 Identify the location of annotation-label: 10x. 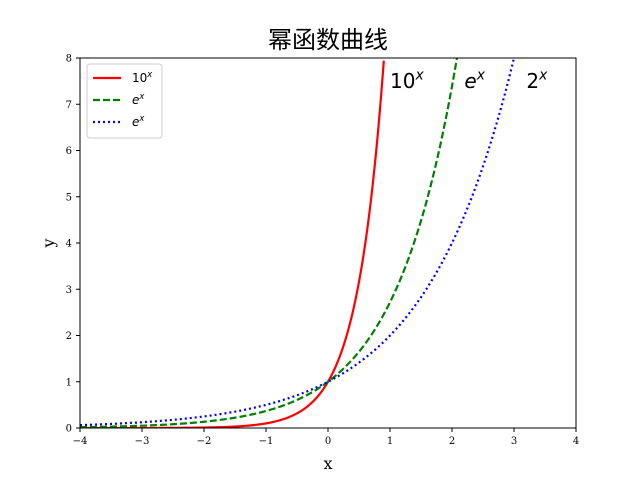
(407, 80).